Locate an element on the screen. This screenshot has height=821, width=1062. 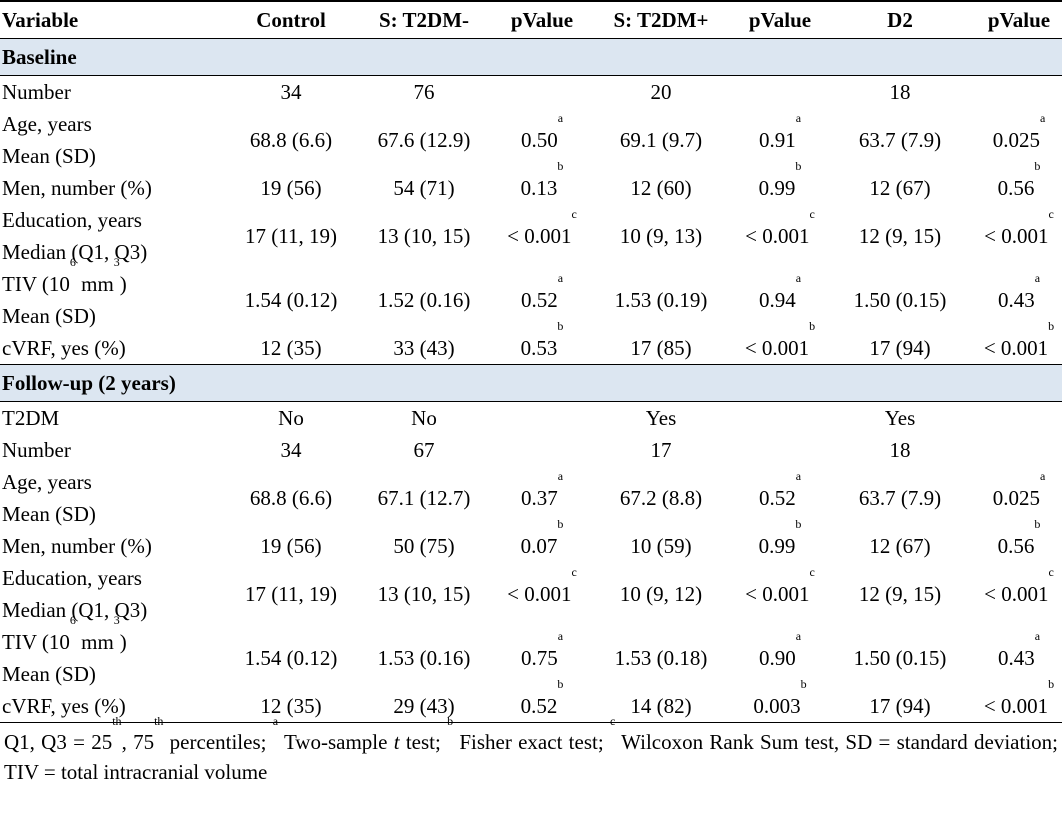
section-baseline-row: Baseline is located at coordinates (531, 57).